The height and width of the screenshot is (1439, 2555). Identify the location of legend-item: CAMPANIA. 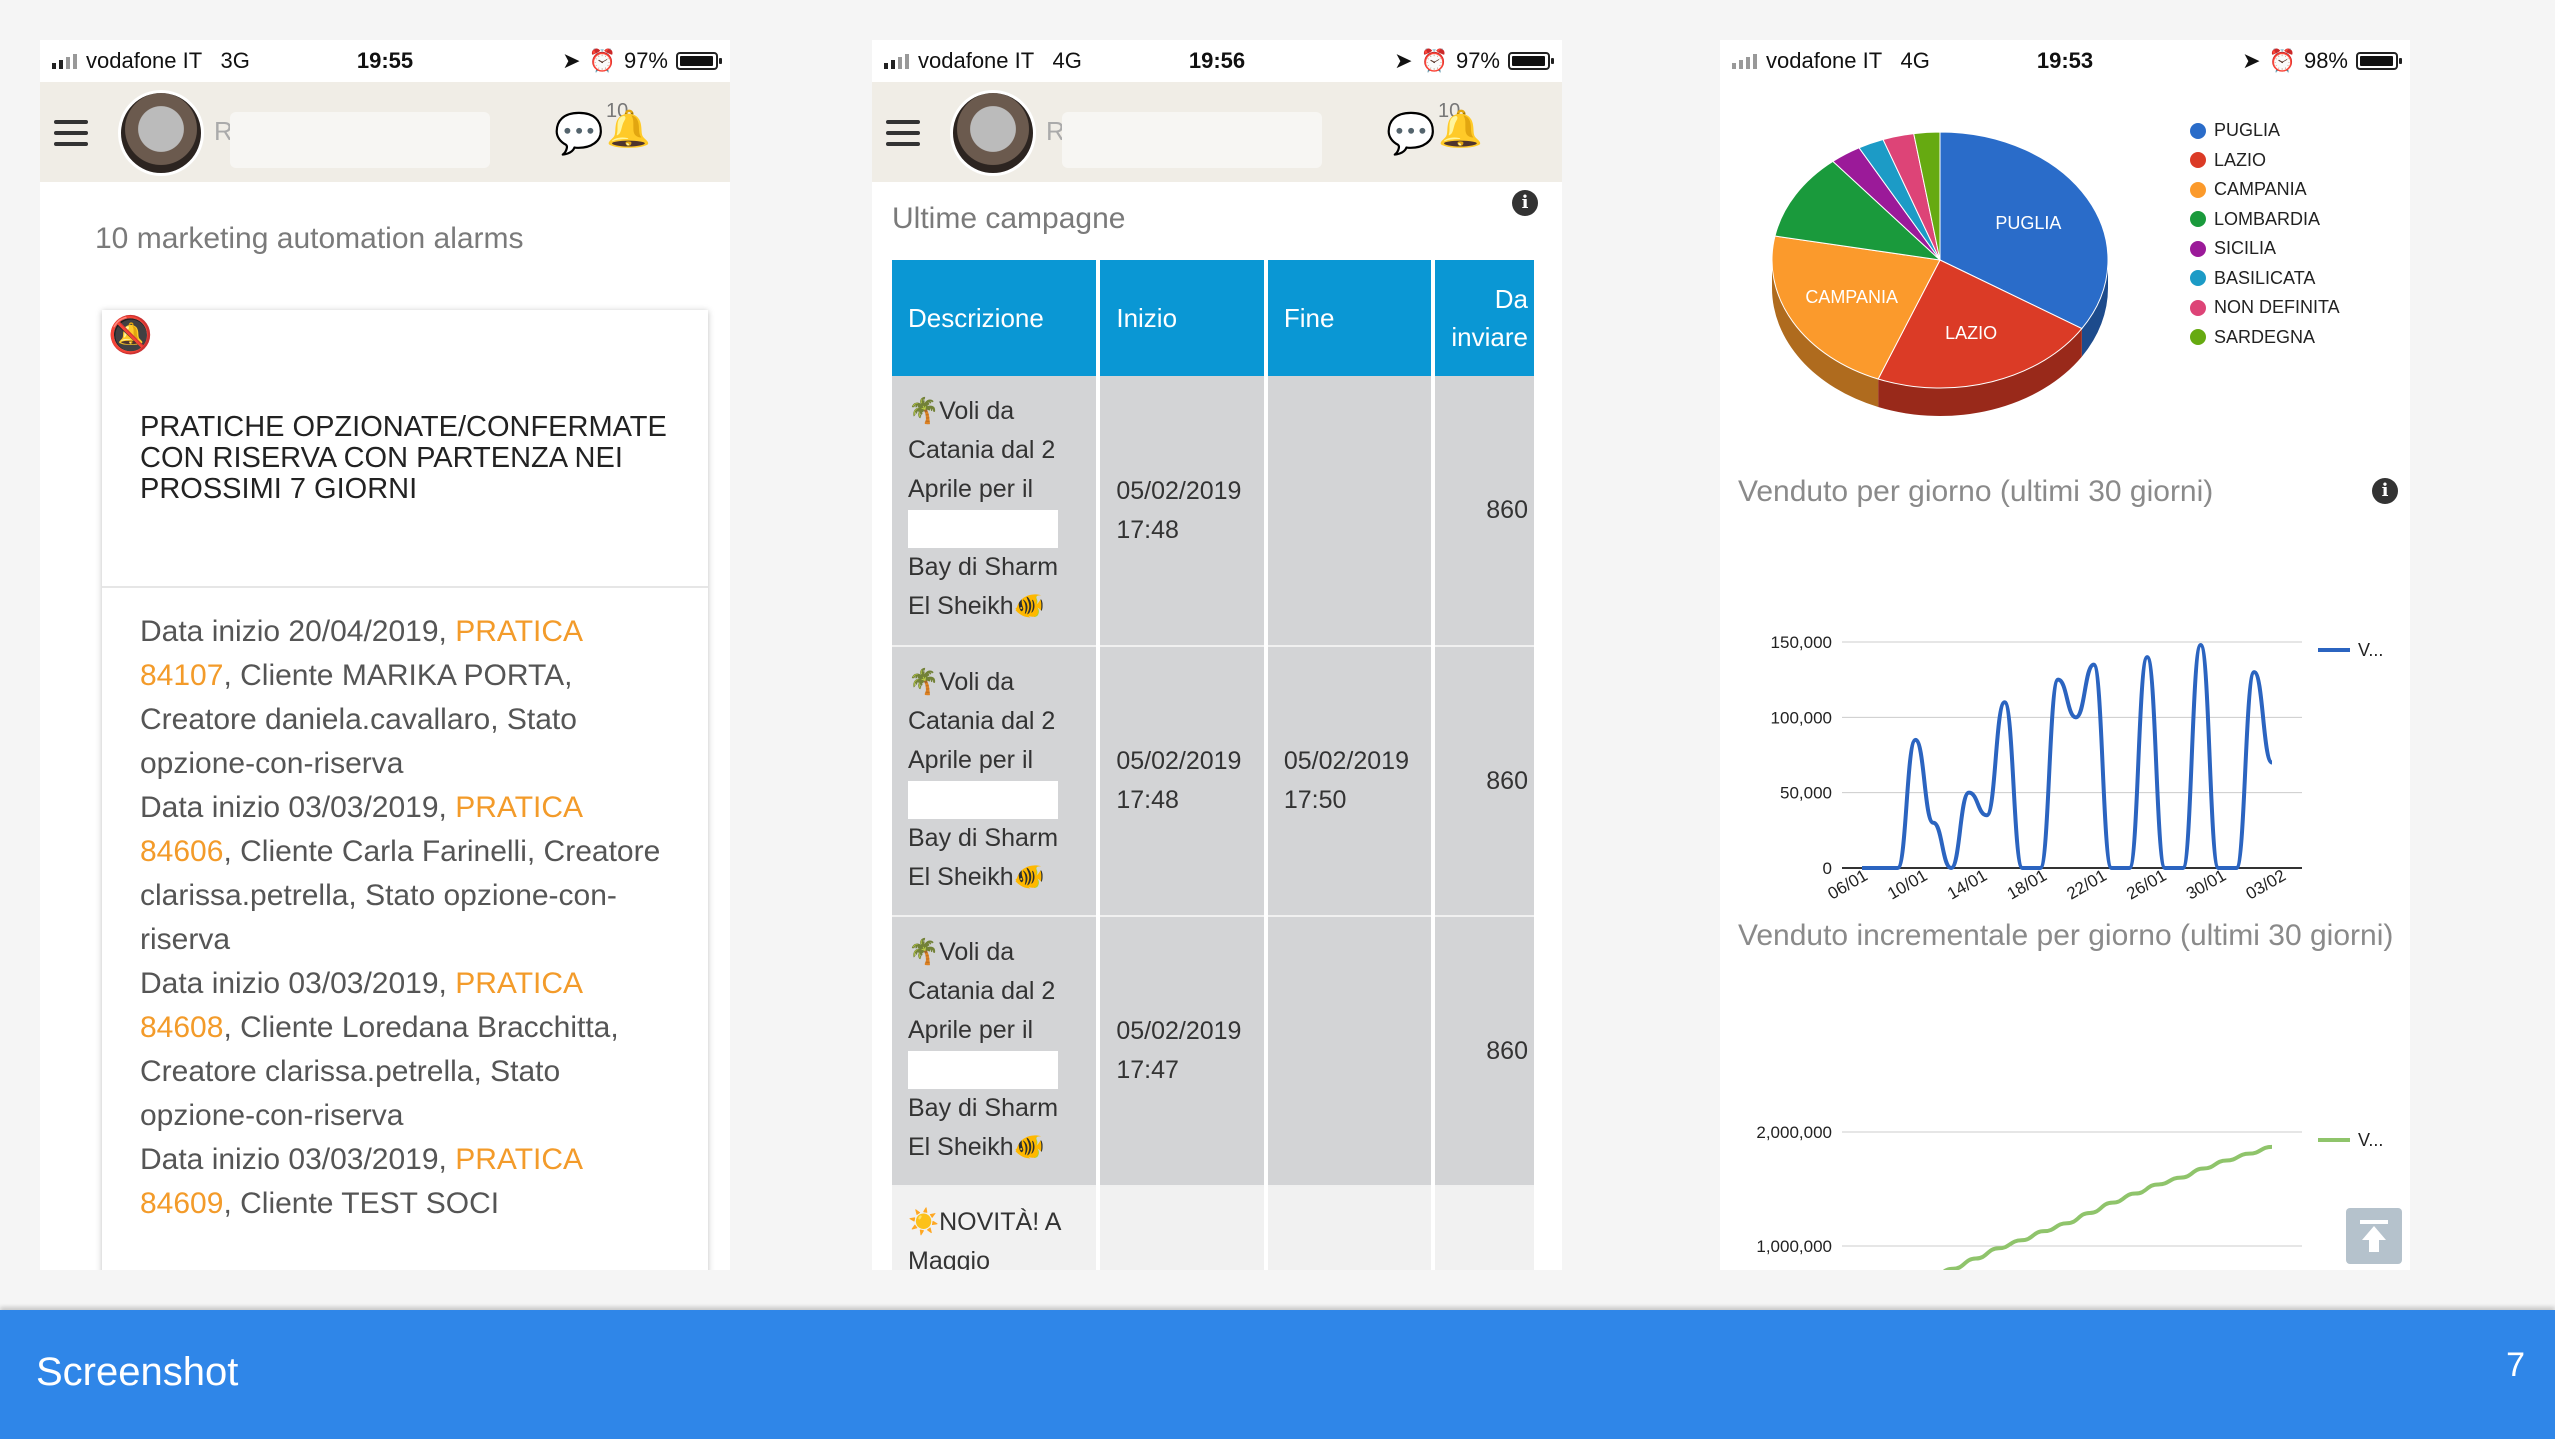
(2265, 190).